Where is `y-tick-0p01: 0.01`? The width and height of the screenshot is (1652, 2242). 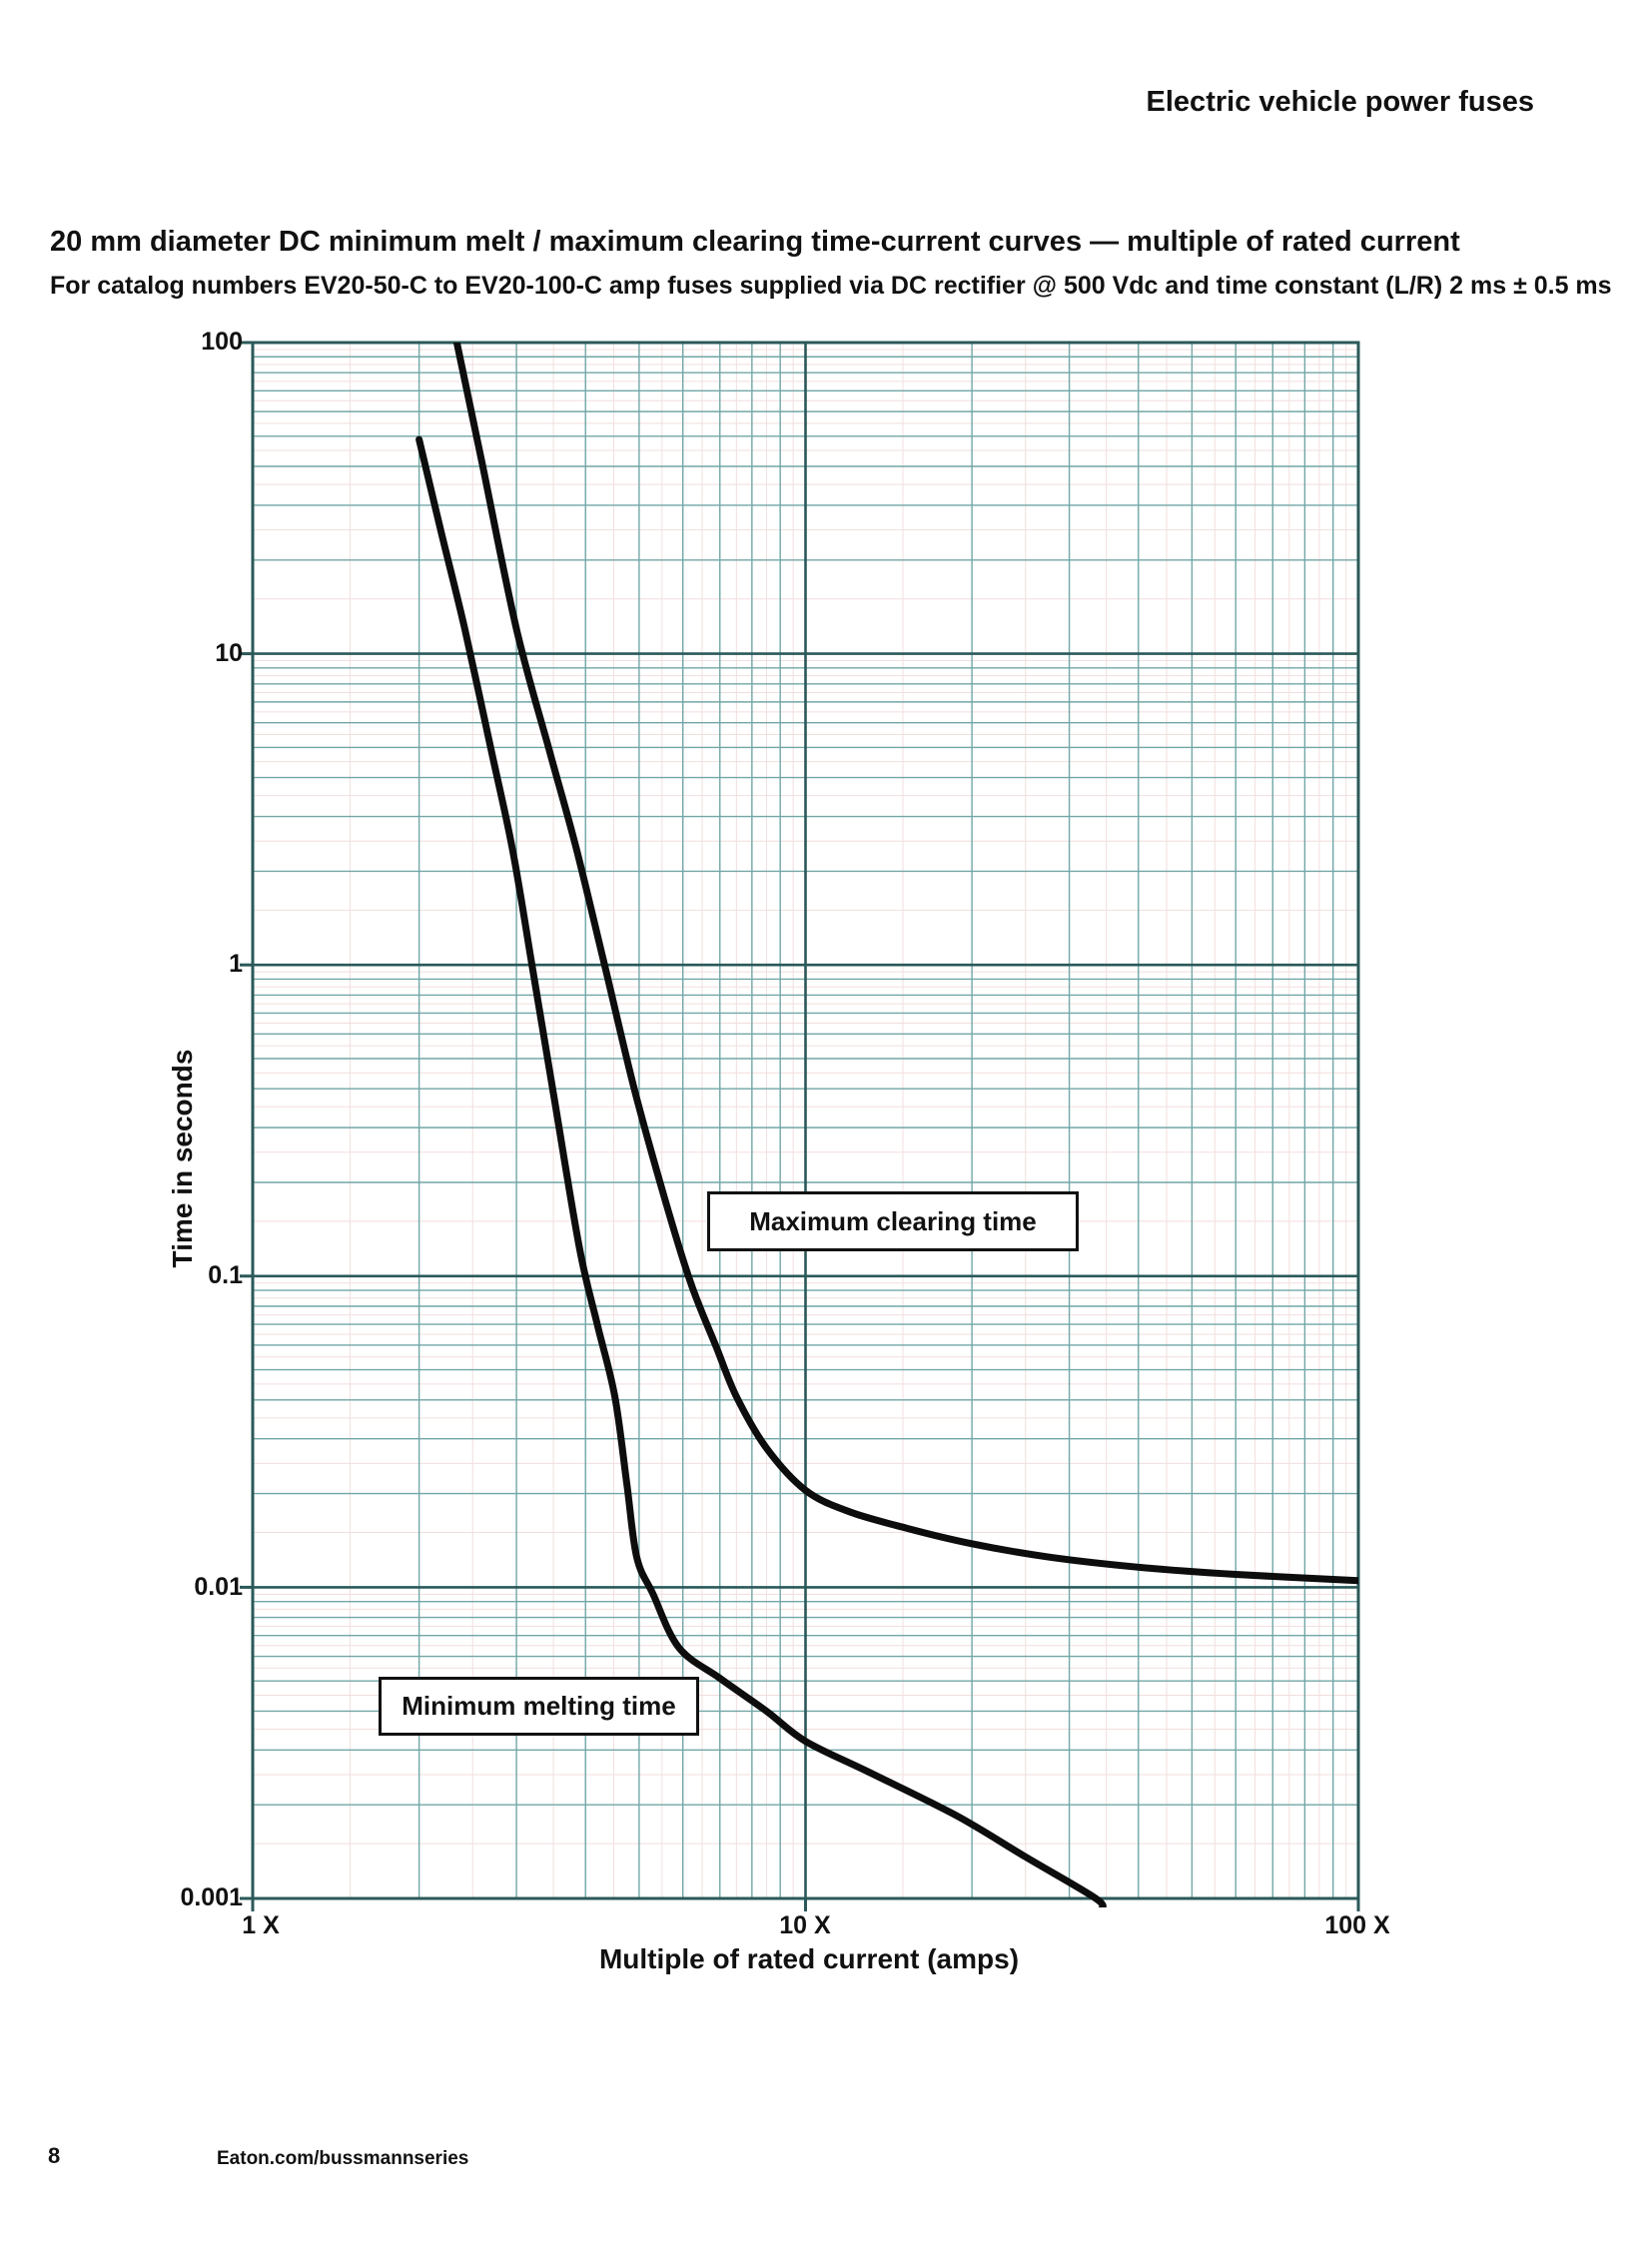 y-tick-0p01: 0.01 is located at coordinates (218, 1587).